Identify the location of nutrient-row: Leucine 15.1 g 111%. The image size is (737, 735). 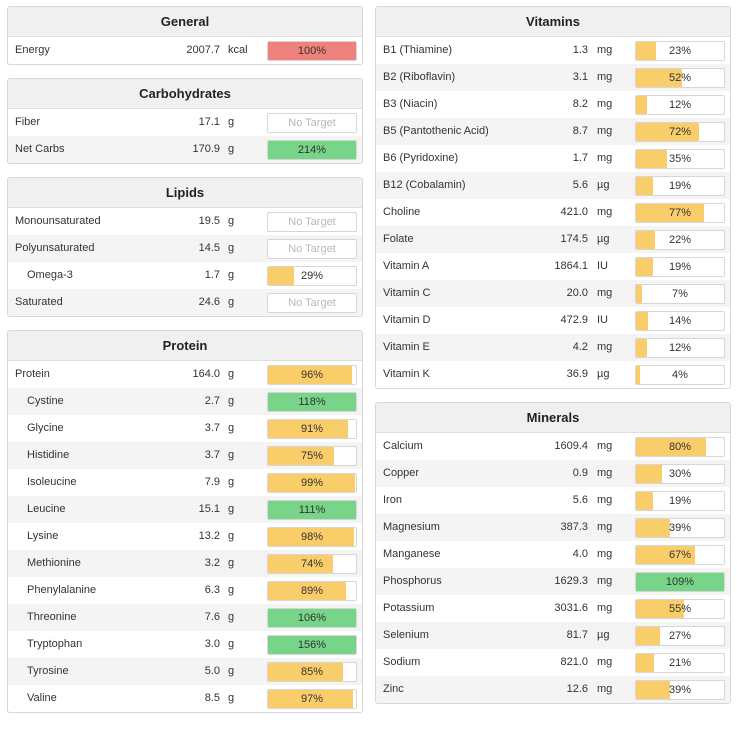
(185, 509).